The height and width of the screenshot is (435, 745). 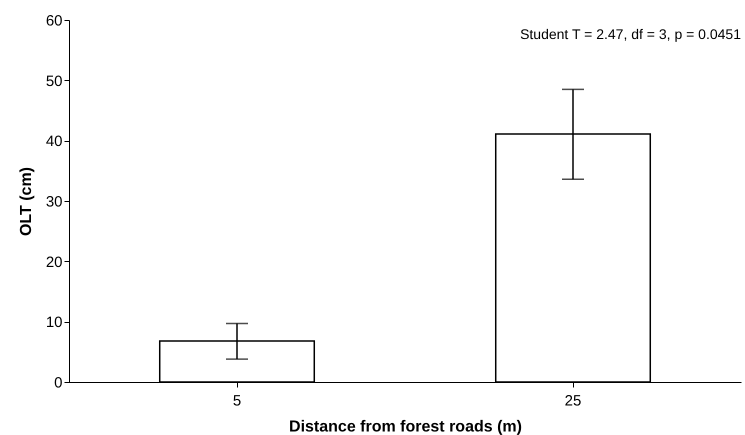 I want to click on y-tick-label: 0, so click(x=58, y=383).